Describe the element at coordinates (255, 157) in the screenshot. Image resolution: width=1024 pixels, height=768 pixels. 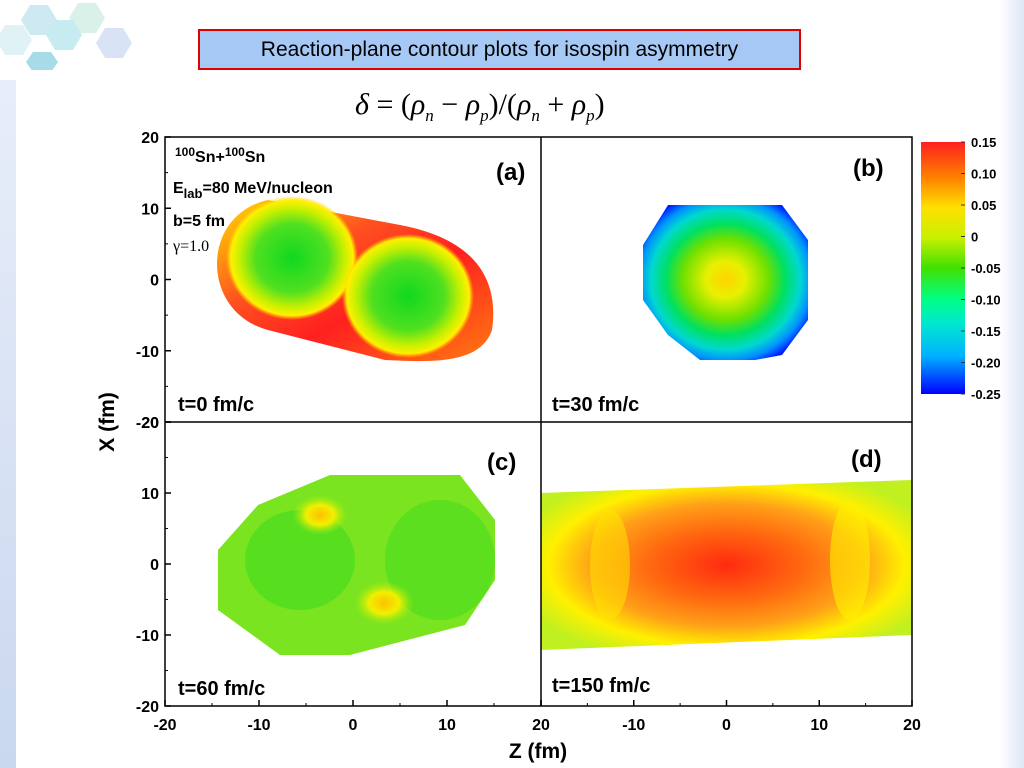
I see `target-label: Sn` at that location.